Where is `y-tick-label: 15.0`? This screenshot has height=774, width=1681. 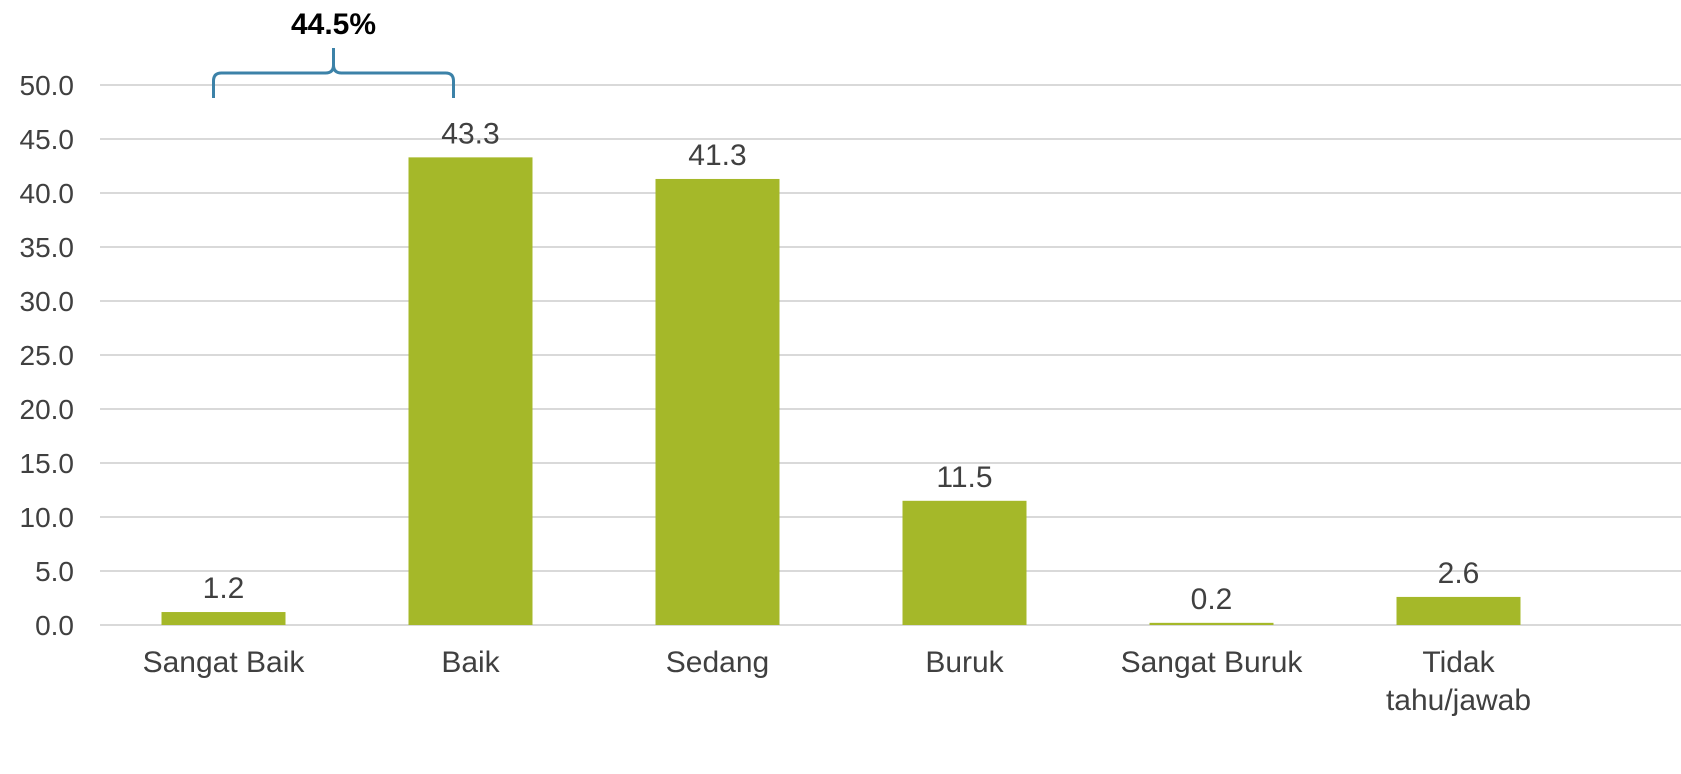
y-tick-label: 15.0 is located at coordinates (47, 463).